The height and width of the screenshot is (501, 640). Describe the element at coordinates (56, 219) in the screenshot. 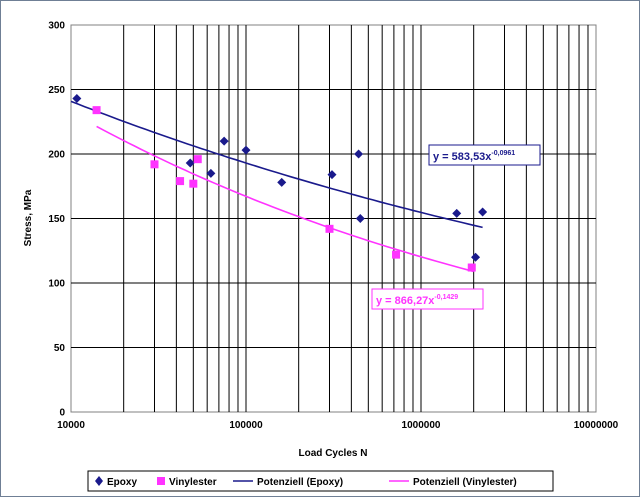

I see `y-tick-label: 150` at that location.